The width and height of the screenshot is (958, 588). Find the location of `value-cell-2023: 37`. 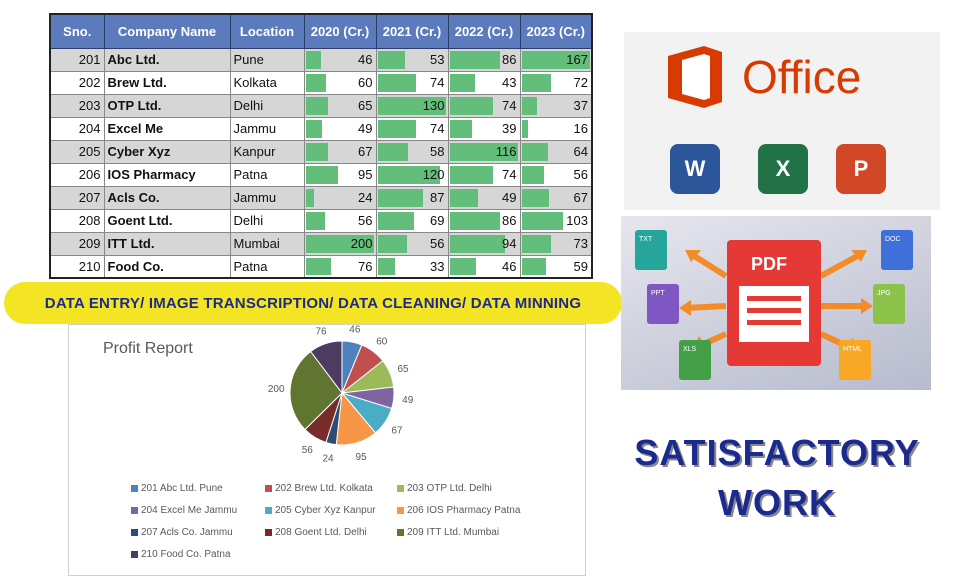

value-cell-2023: 37 is located at coordinates (556, 105).